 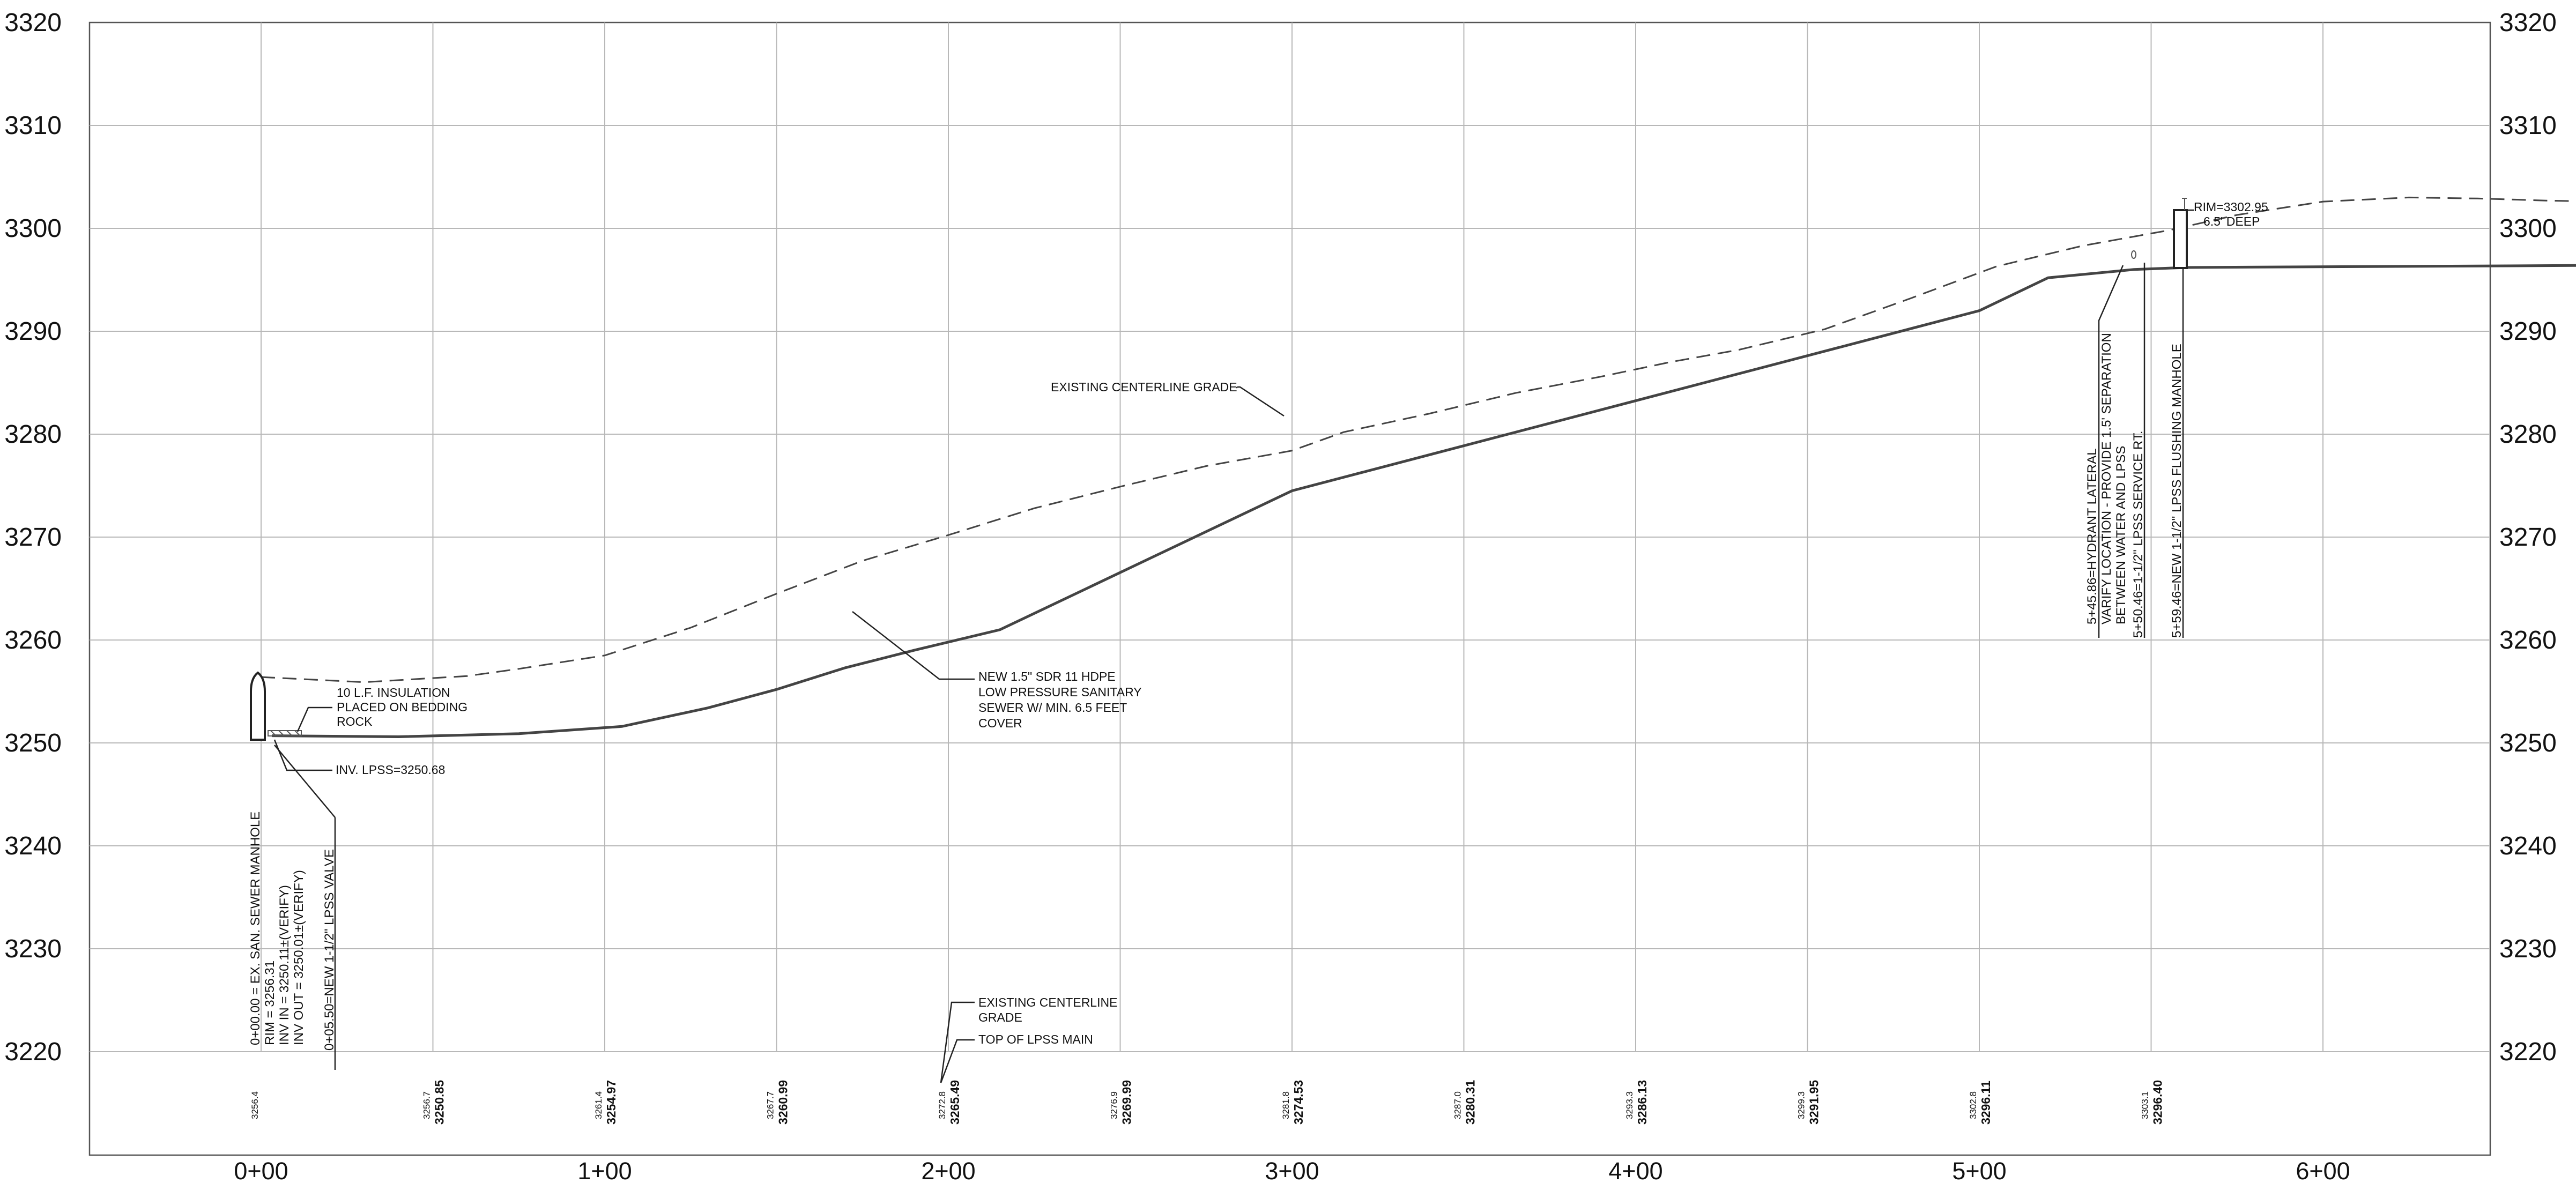 What do you see at coordinates (1114, 1105) in the screenshot?
I see `existing-grade-elevation: 3276.9` at bounding box center [1114, 1105].